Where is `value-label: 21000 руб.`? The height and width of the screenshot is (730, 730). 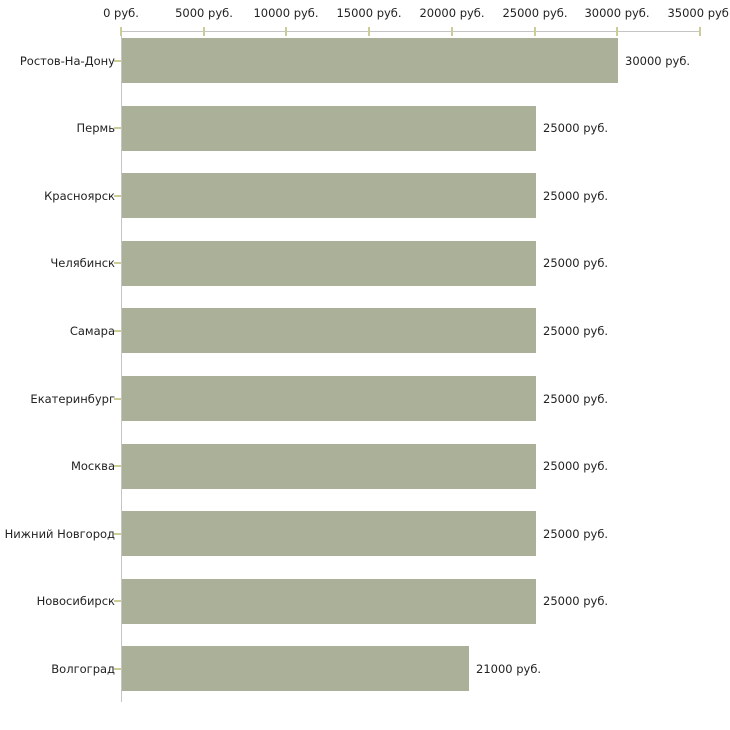 value-label: 21000 руб. is located at coordinates (509, 669).